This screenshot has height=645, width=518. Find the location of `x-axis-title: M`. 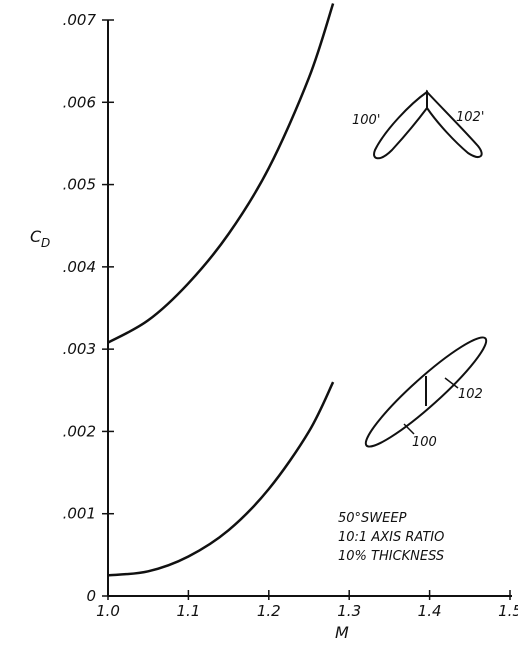

x-axis-title: M is located at coordinates (342, 632).